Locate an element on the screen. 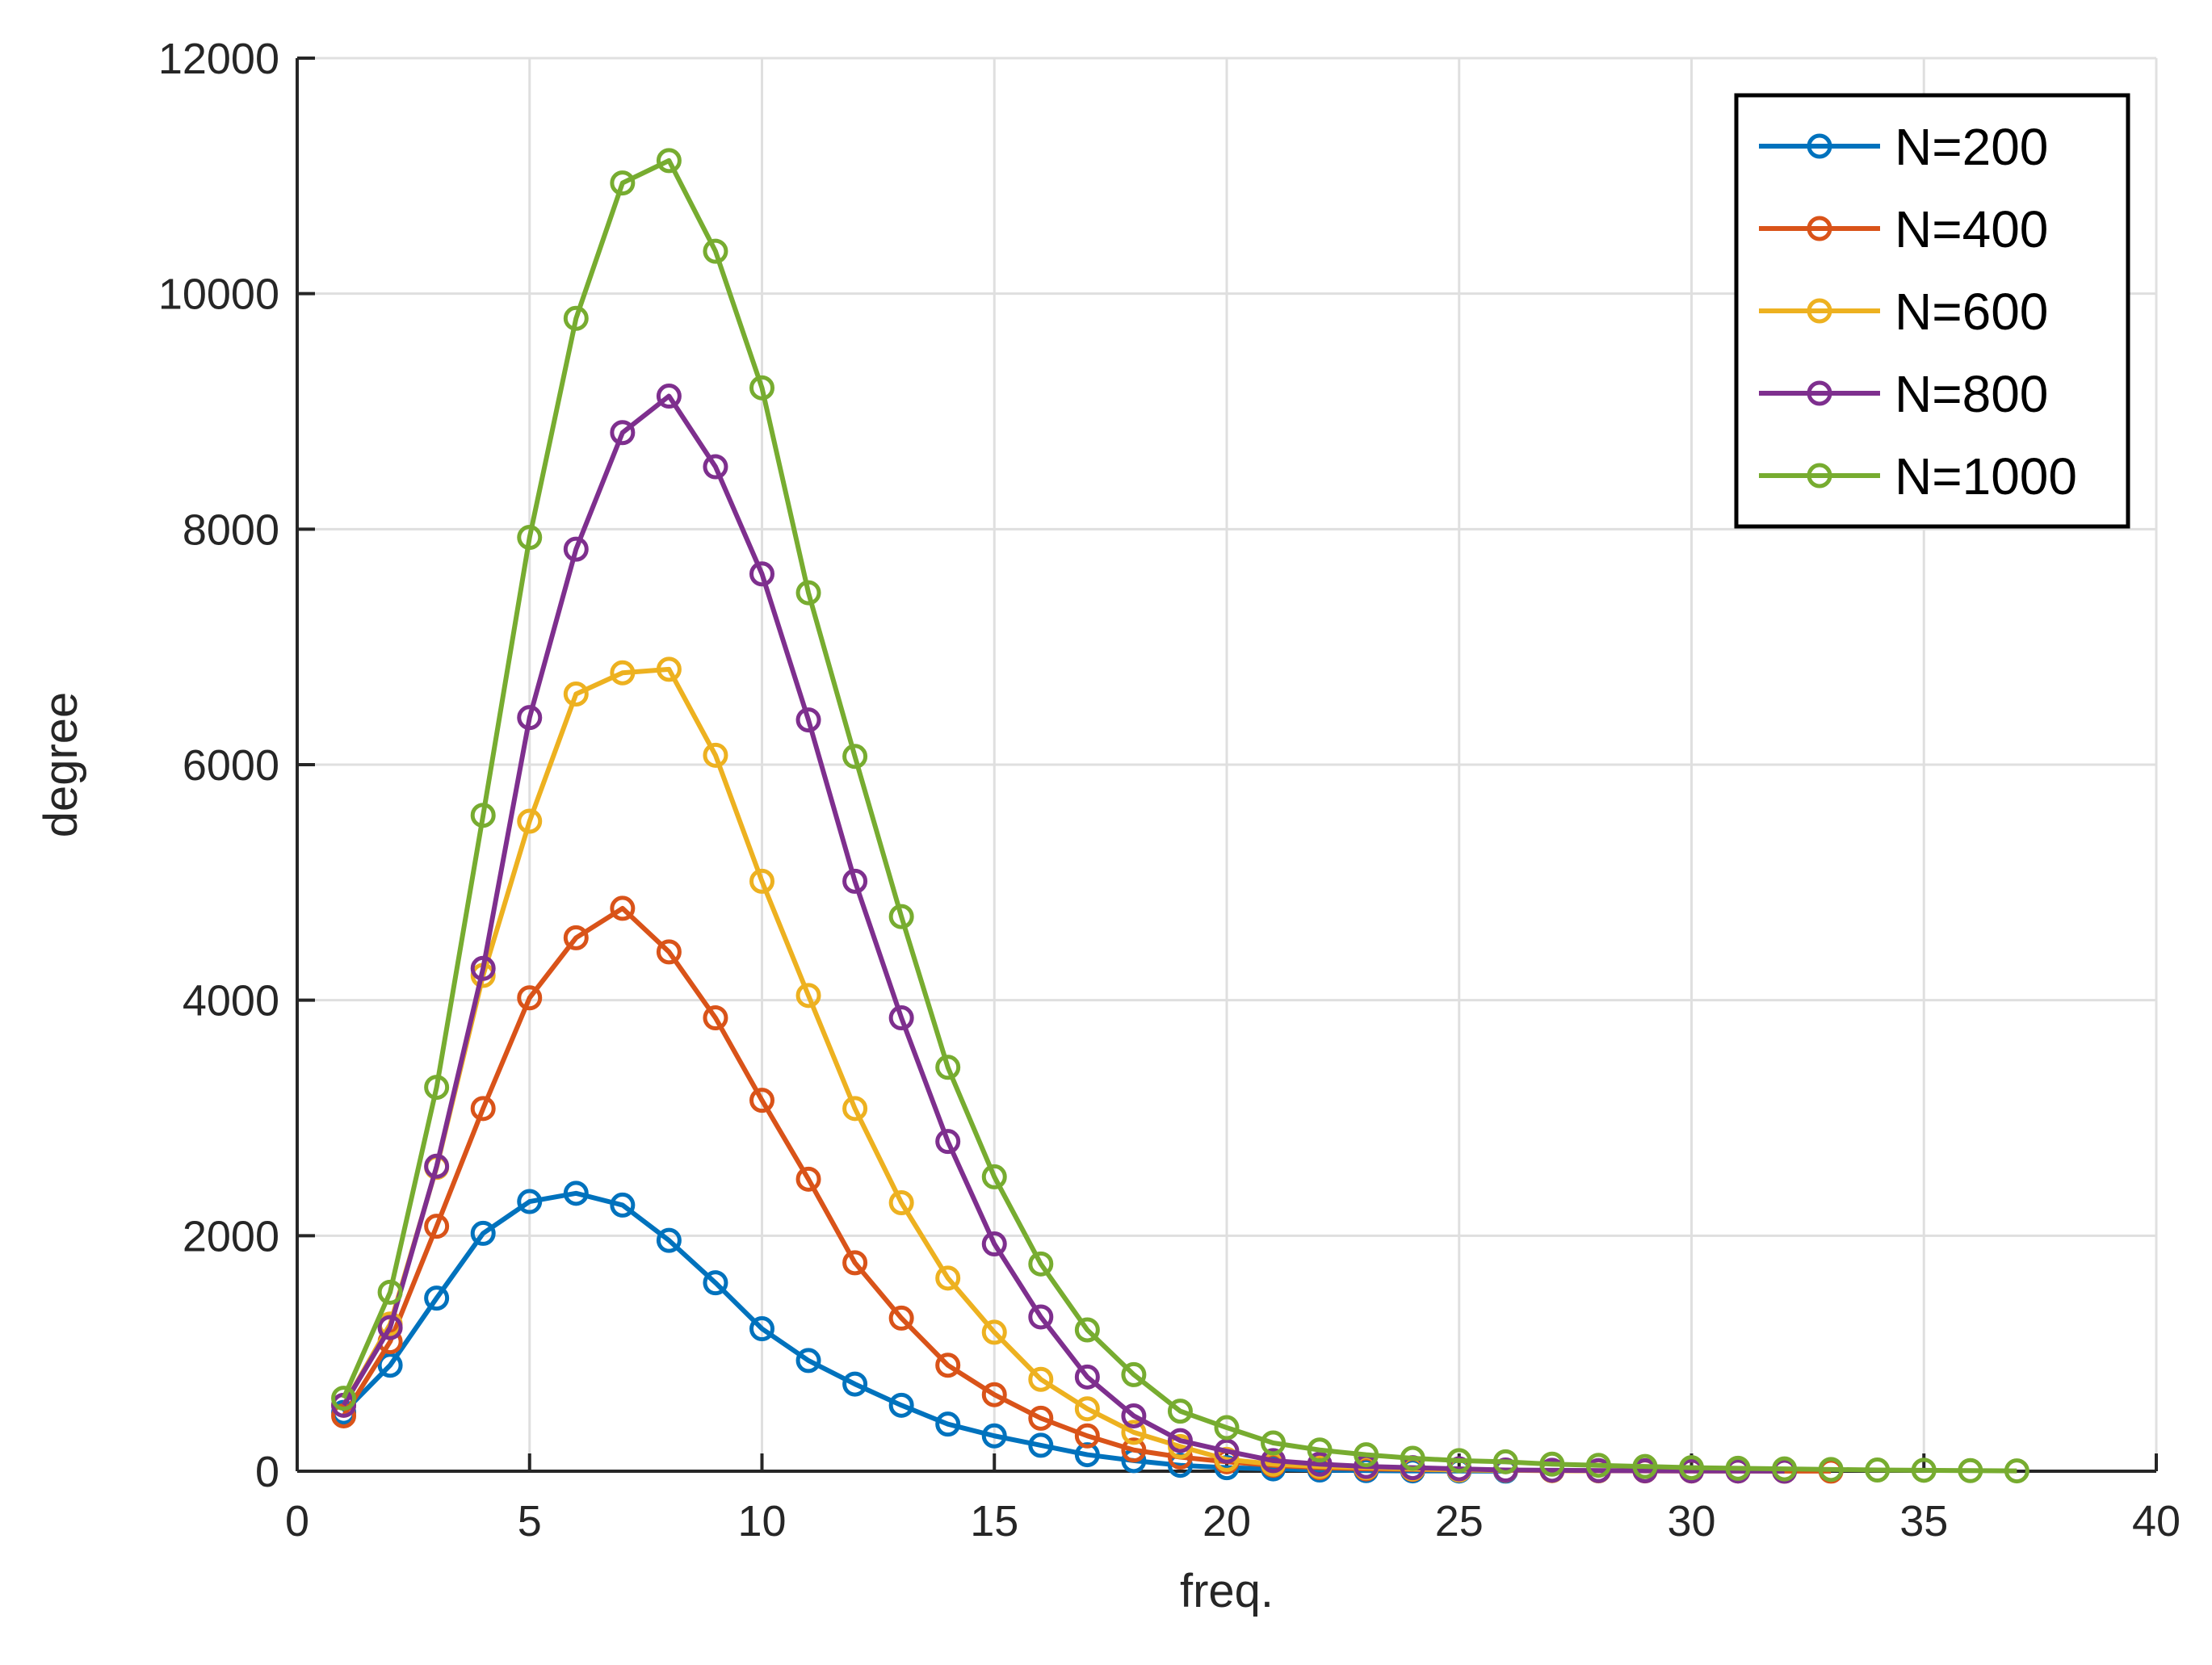  y-tick-label: 0 is located at coordinates (267, 1472).